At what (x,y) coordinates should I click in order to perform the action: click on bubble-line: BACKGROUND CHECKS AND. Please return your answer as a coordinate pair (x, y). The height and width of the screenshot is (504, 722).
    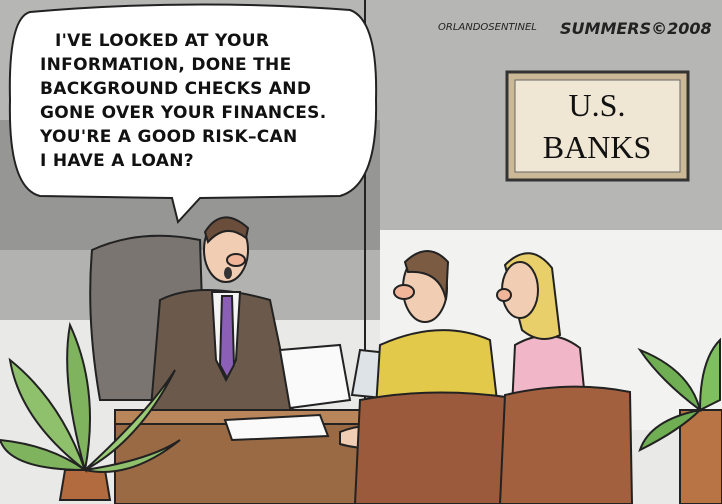
    Looking at the image, I should click on (175, 89).